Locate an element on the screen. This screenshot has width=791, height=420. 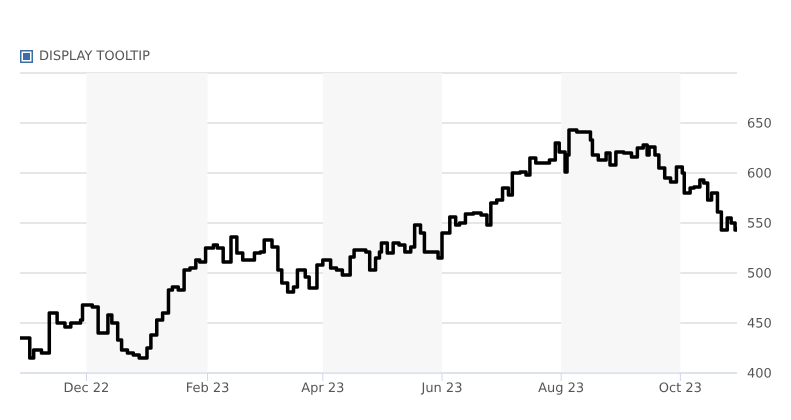
x-tick-label: Dec 22 is located at coordinates (87, 388).